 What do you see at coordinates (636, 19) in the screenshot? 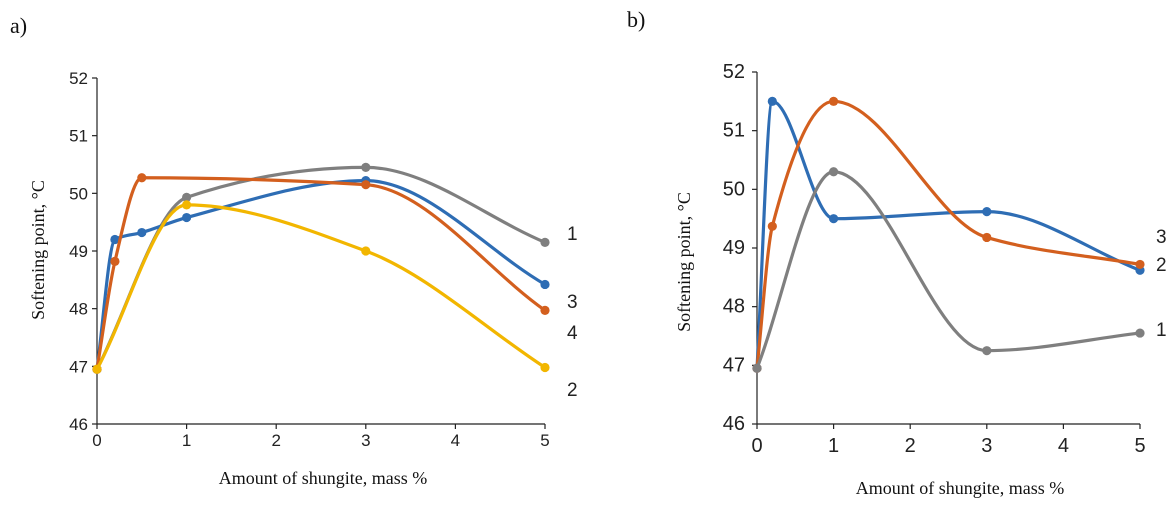
I see `panel-label: b)` at bounding box center [636, 19].